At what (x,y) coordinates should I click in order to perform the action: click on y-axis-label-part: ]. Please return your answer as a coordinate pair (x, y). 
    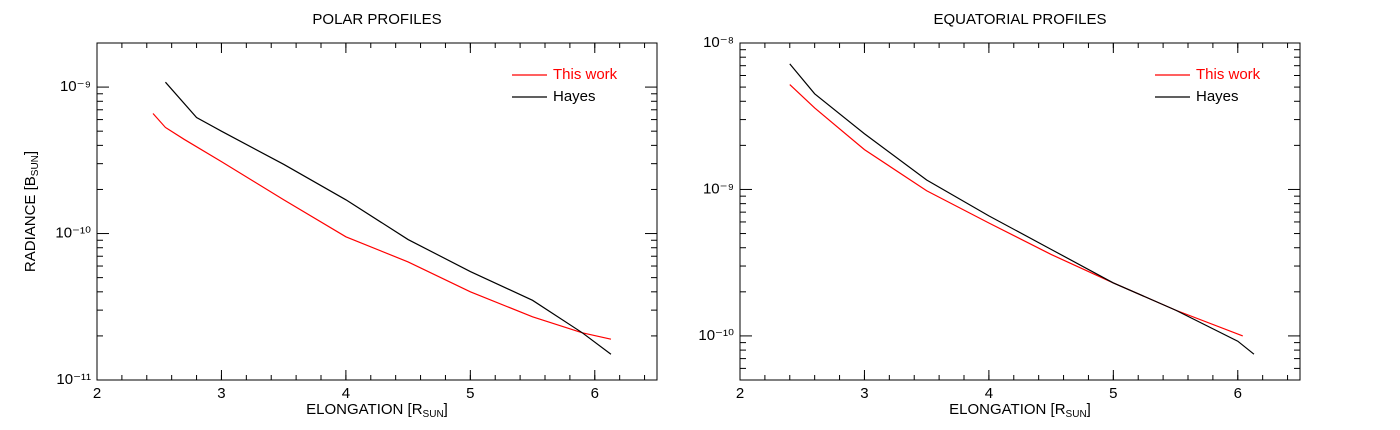
    Looking at the image, I should click on (30, 153).